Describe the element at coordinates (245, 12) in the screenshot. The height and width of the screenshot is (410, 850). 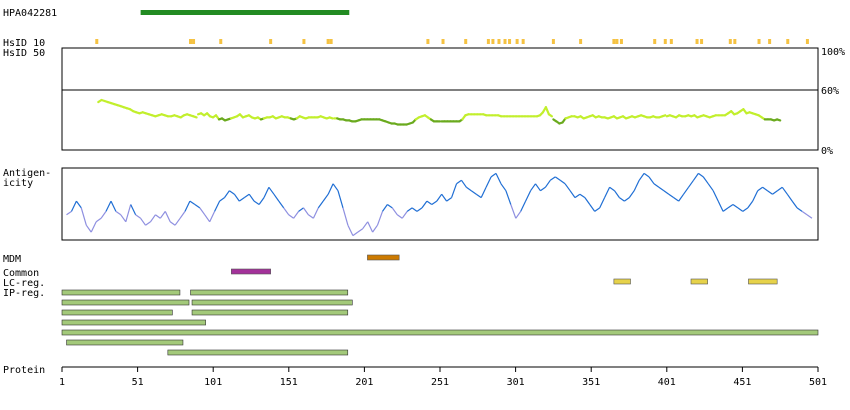
I see `antibody-bar` at that location.